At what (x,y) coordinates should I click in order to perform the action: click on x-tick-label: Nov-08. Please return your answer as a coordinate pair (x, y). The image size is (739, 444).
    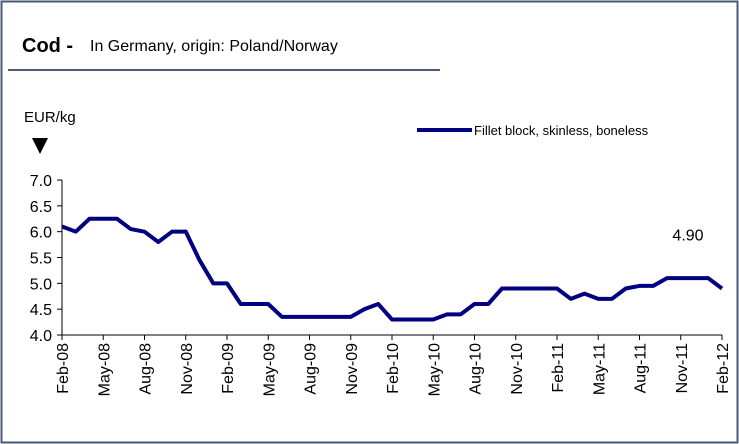
    Looking at the image, I should click on (187, 369).